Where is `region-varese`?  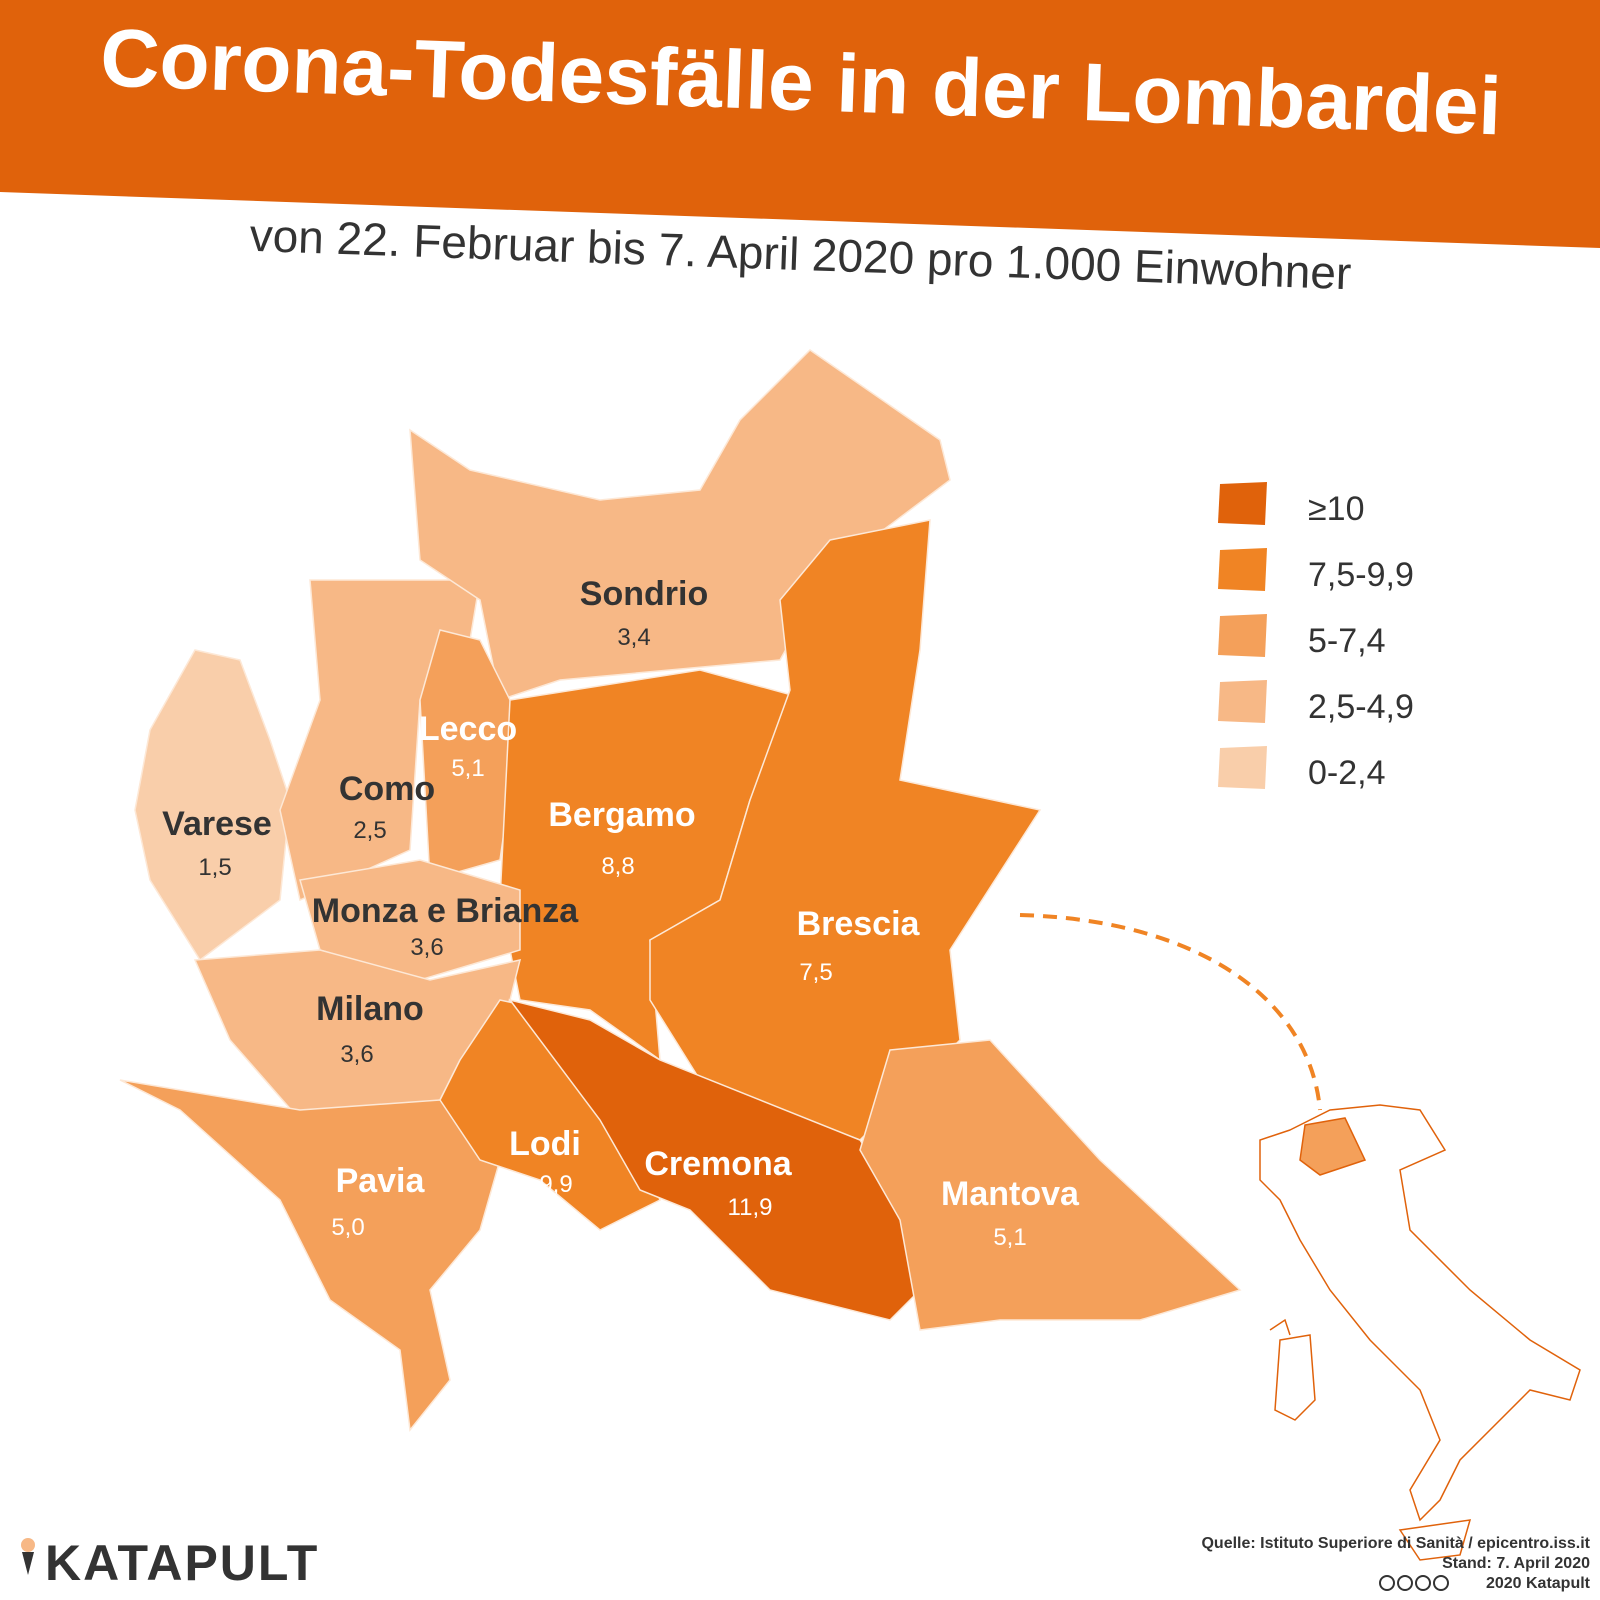
region-varese is located at coordinates (212, 805).